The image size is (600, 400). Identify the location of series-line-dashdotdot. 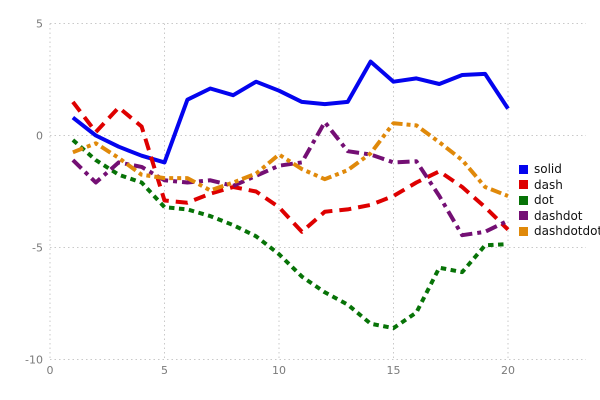
(290, 159).